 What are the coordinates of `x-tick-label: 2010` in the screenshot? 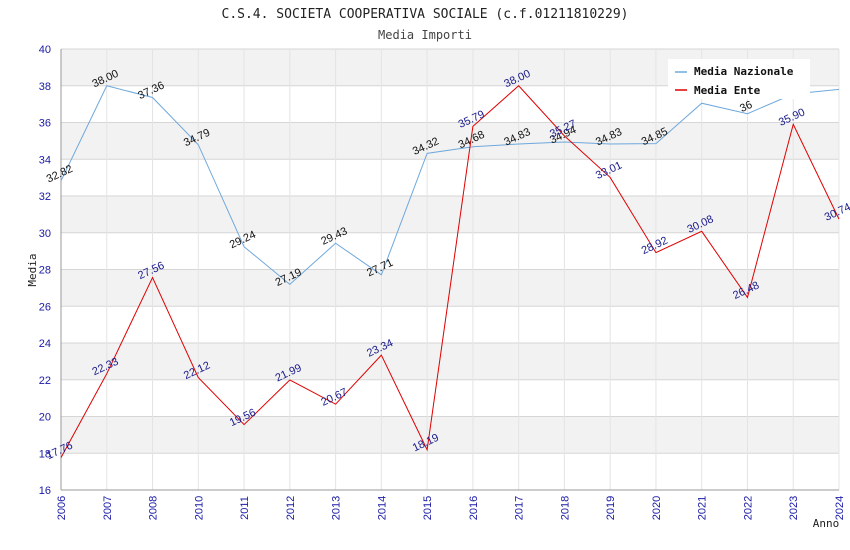 It's located at (199, 508).